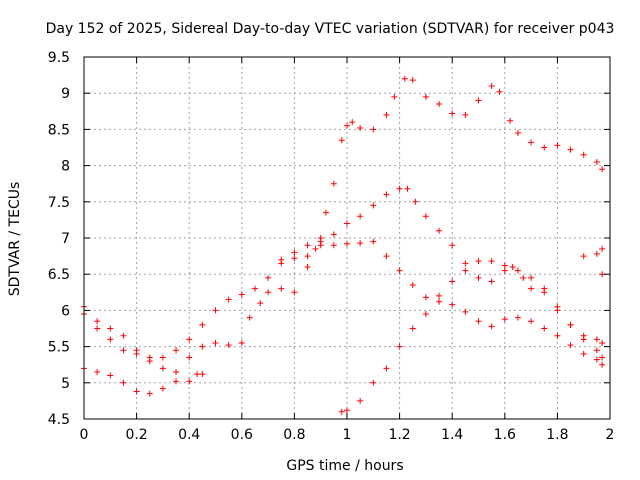  I want to click on x-tick-label: 1.8, so click(557, 435).